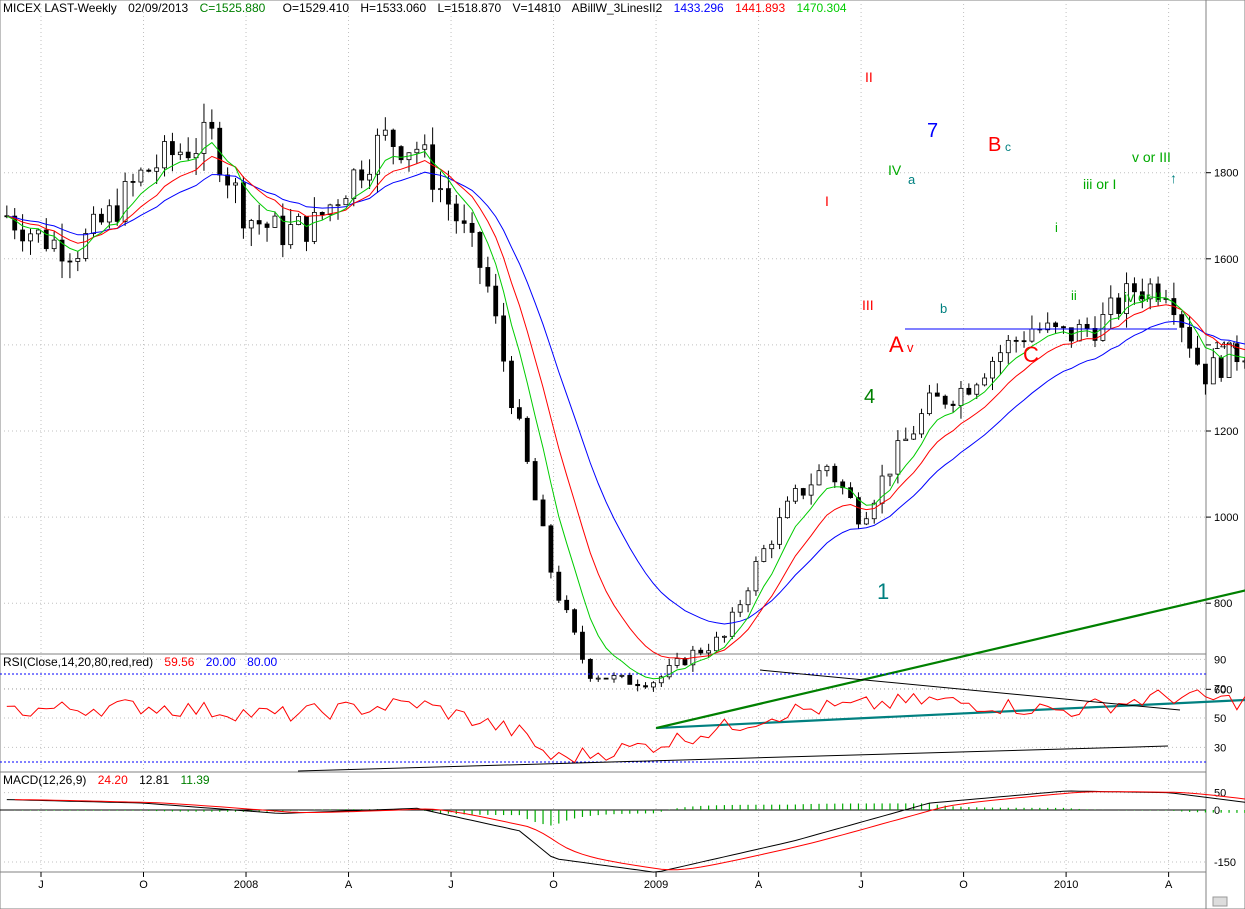  Describe the element at coordinates (733, 758) in the screenshot. I see `rsi-trendline-lower` at that location.